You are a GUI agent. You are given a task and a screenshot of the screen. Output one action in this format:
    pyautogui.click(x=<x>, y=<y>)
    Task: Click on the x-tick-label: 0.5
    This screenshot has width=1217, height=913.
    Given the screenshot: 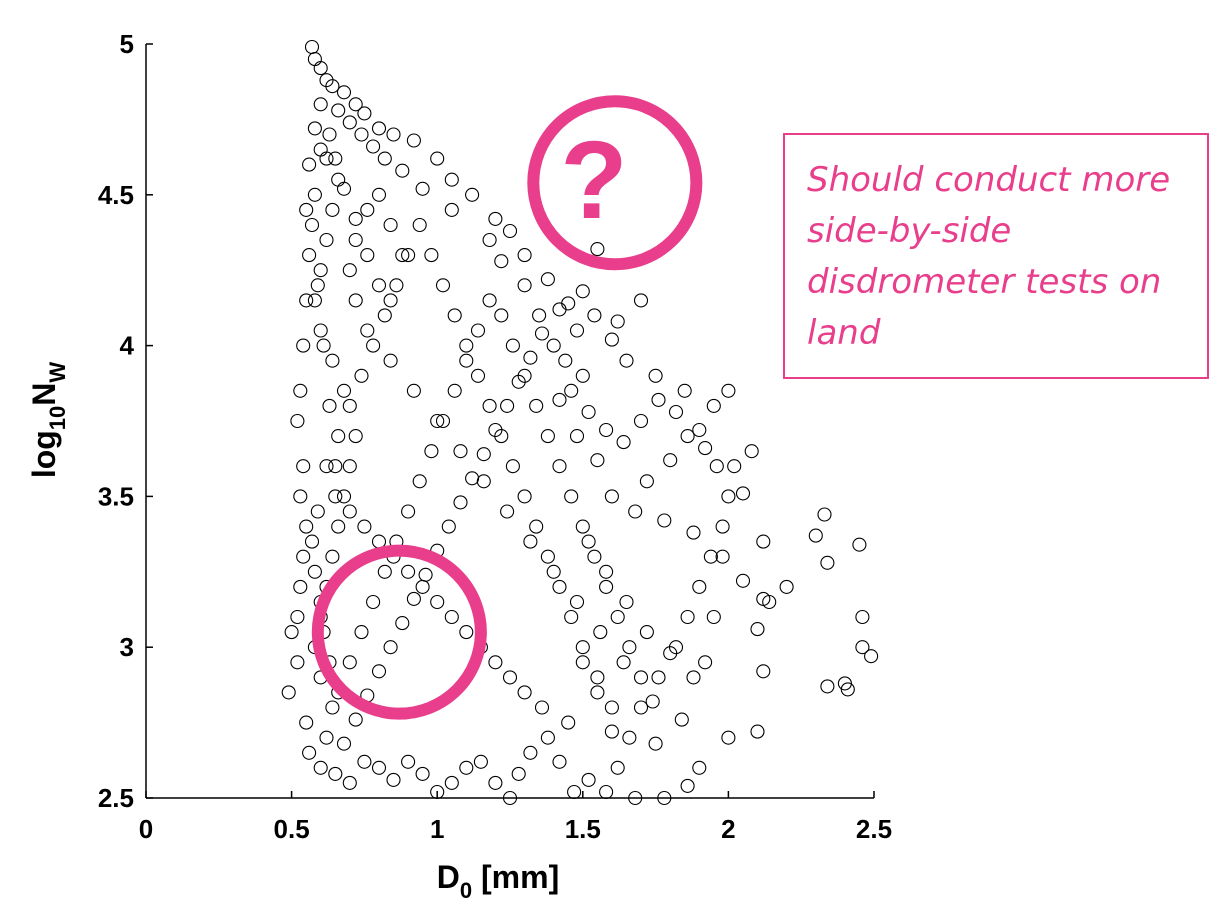 What is the action you would take?
    pyautogui.click(x=292, y=829)
    